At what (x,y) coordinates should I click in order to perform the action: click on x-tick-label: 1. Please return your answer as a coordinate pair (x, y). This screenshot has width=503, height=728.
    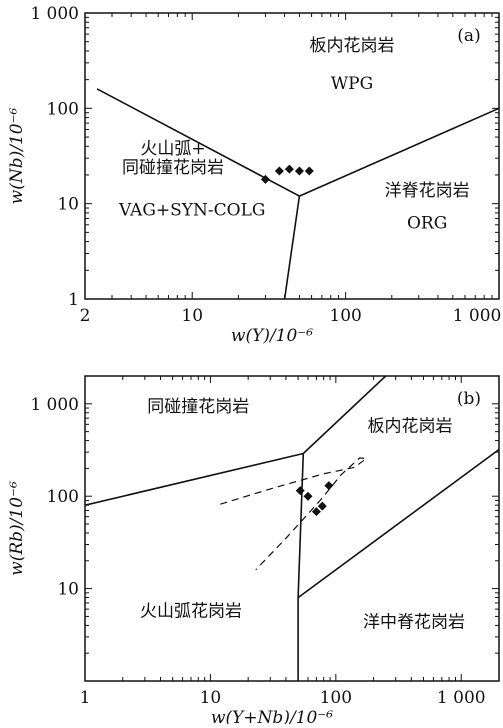
    Looking at the image, I should click on (85, 698).